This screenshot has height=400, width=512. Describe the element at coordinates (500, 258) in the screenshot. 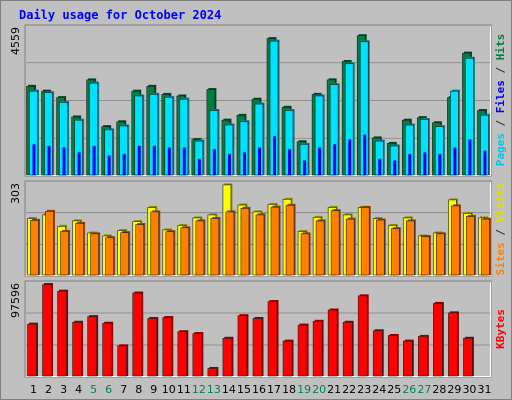

I see `series-label-part: Sites` at that location.